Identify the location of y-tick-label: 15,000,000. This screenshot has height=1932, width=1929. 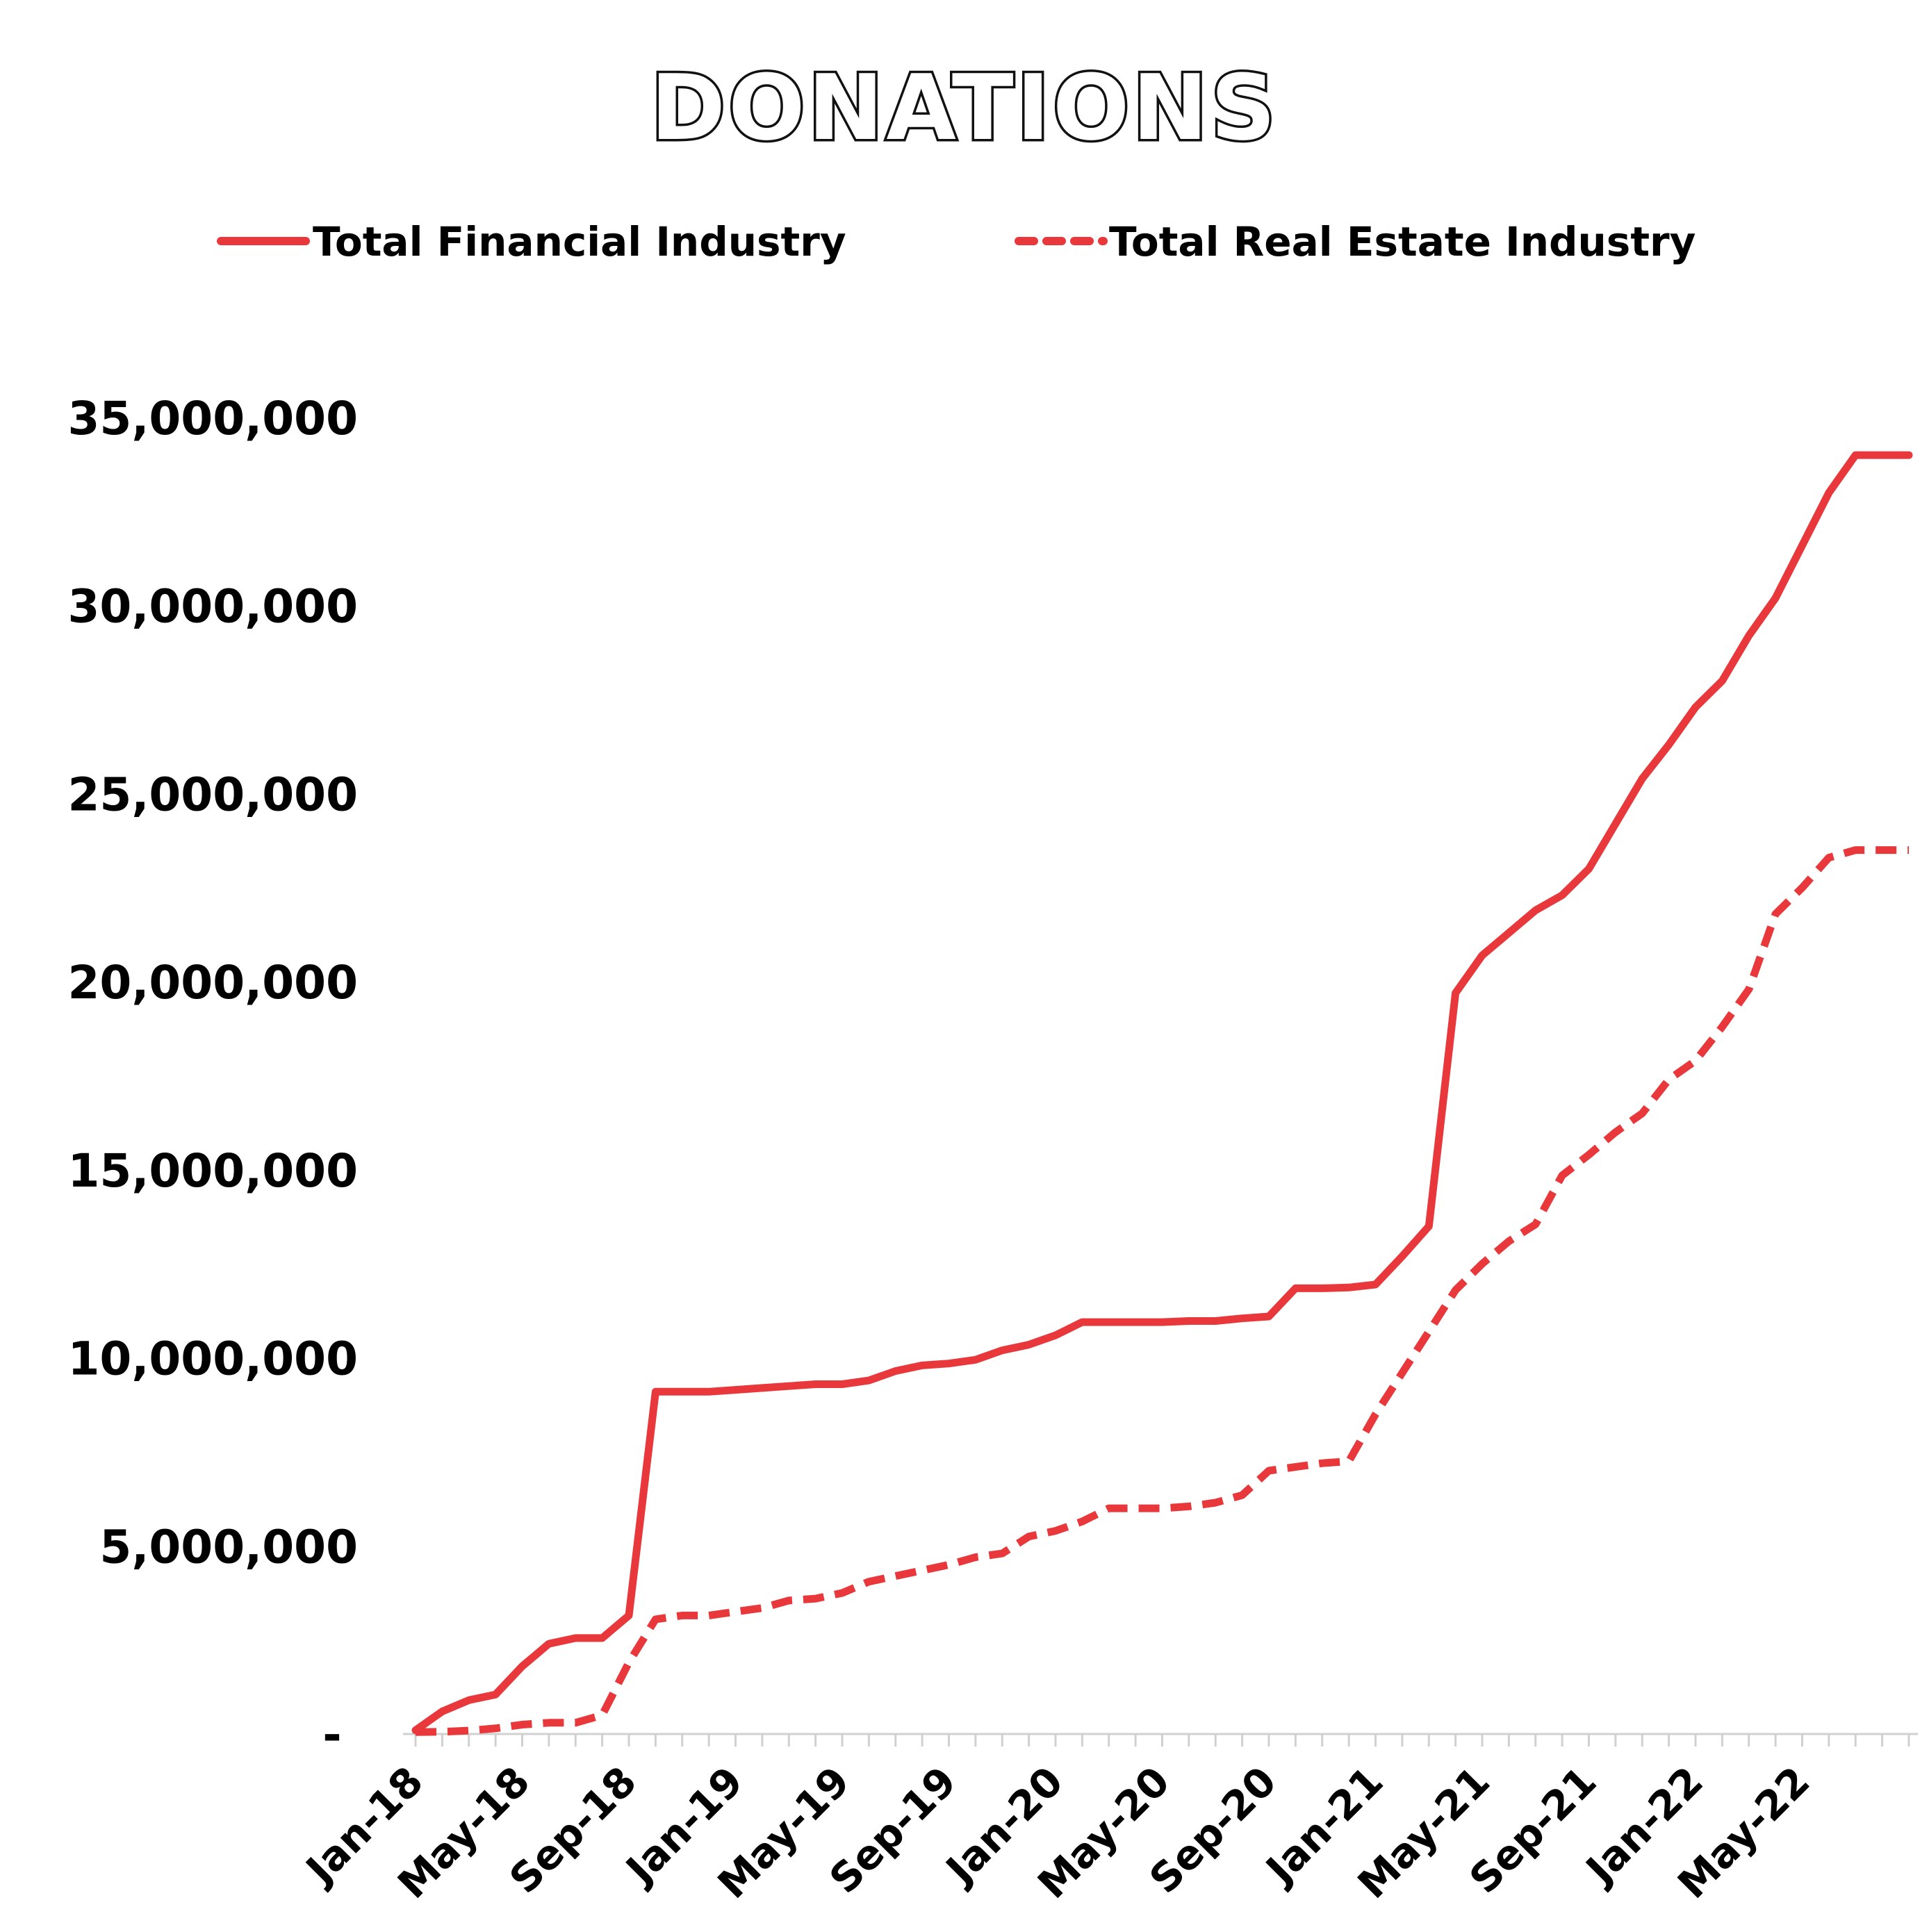
(212, 1171).